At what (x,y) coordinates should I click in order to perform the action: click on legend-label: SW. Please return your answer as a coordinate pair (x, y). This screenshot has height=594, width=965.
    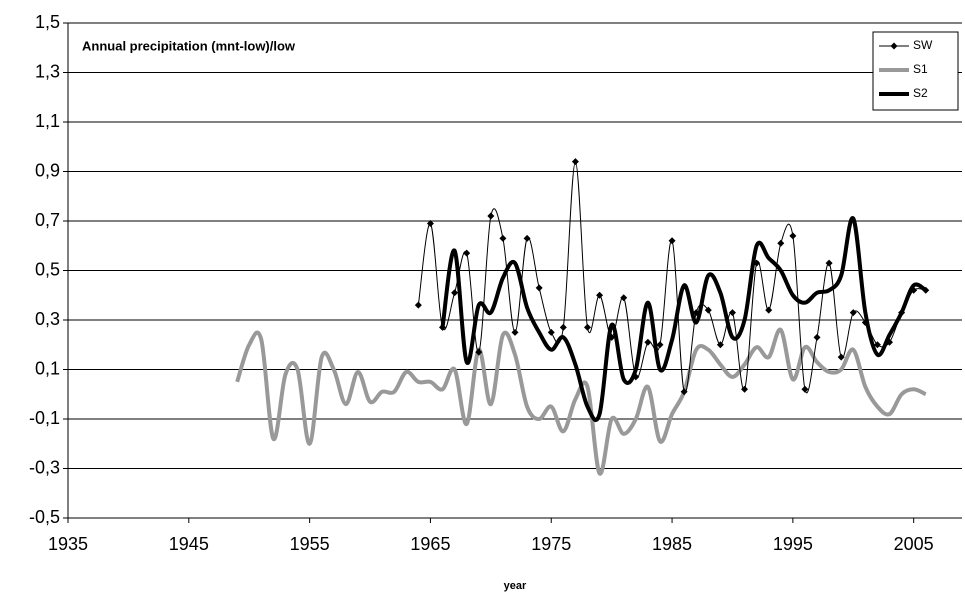
    Looking at the image, I should click on (923, 45).